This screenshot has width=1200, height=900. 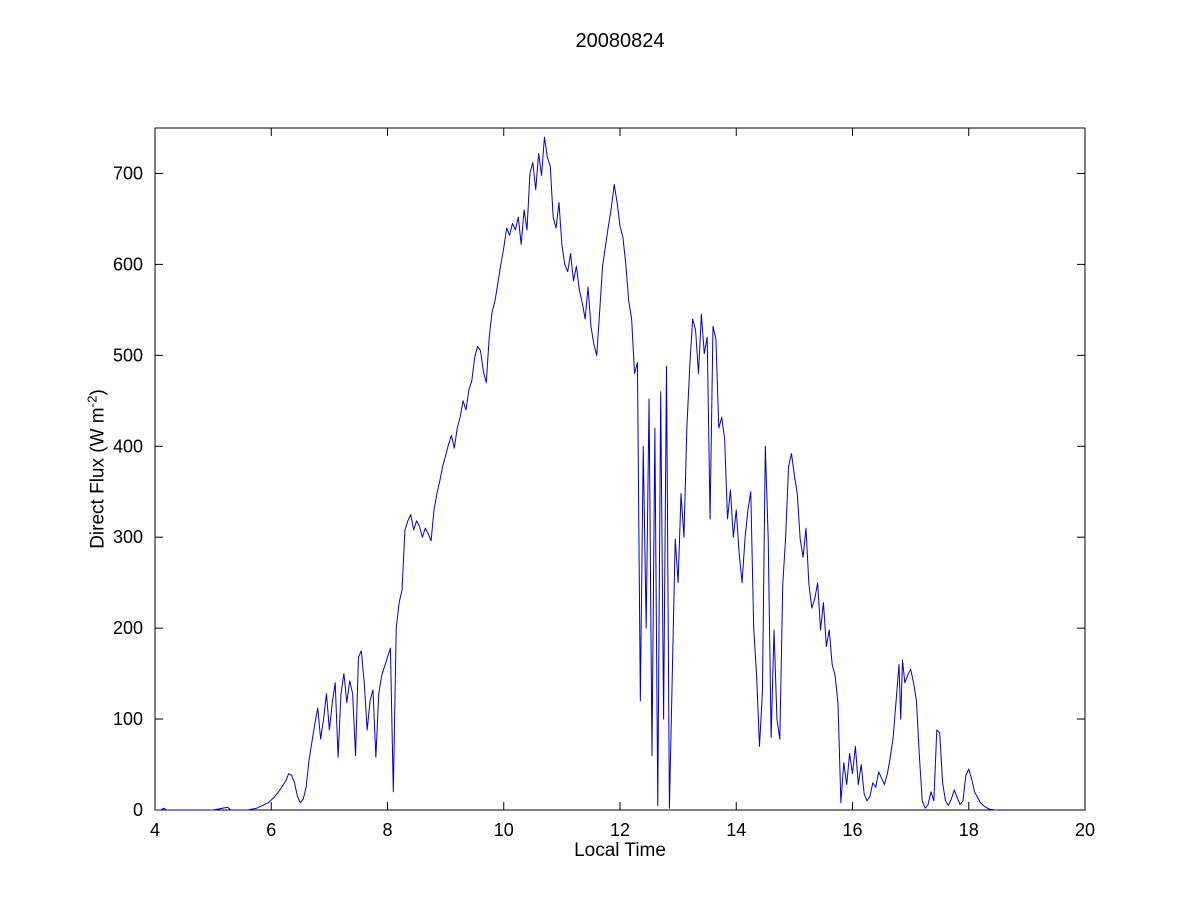 What do you see at coordinates (969, 830) in the screenshot?
I see `x-tick-label: 18` at bounding box center [969, 830].